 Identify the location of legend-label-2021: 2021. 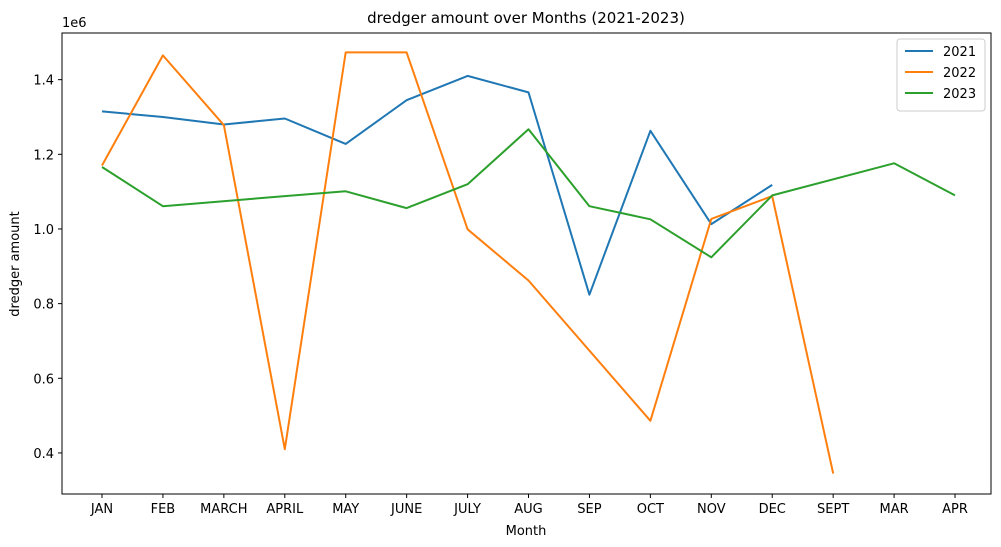
(959, 52).